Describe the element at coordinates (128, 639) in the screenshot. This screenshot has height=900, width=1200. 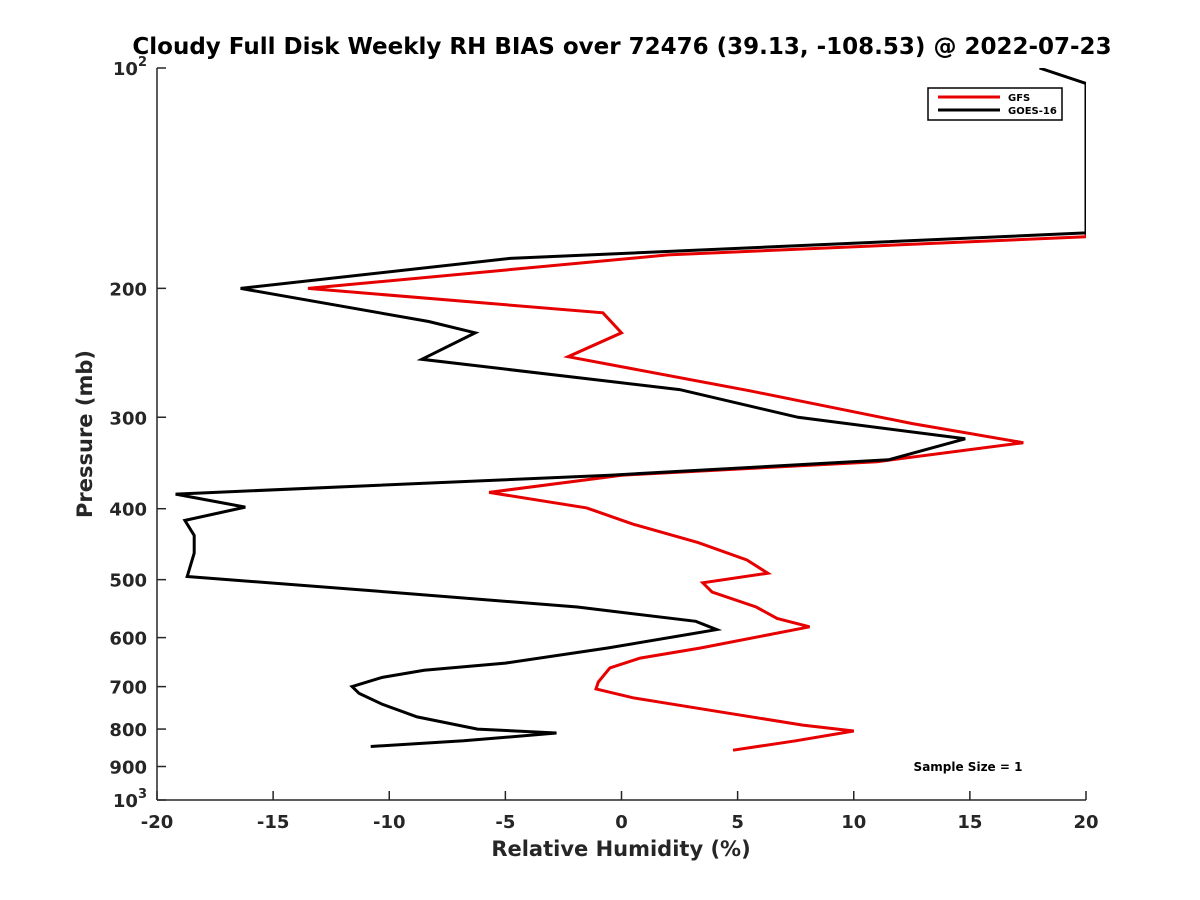
I see `y-tick-label: 600` at that location.